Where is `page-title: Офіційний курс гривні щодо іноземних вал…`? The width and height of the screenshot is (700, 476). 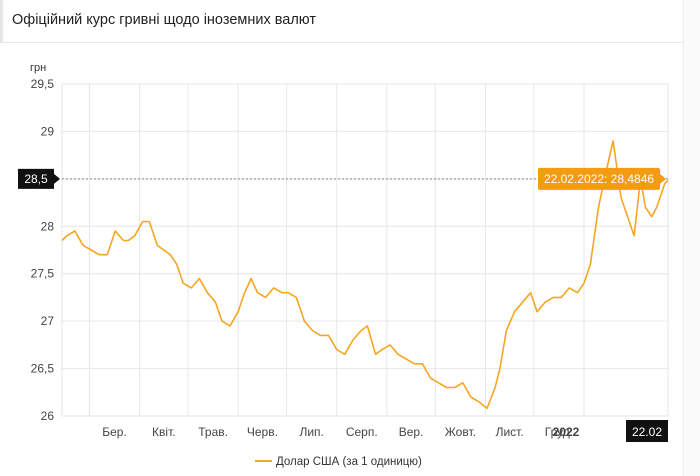
page-title: Офіційний курс гривні щодо іноземних вал… is located at coordinates (164, 20).